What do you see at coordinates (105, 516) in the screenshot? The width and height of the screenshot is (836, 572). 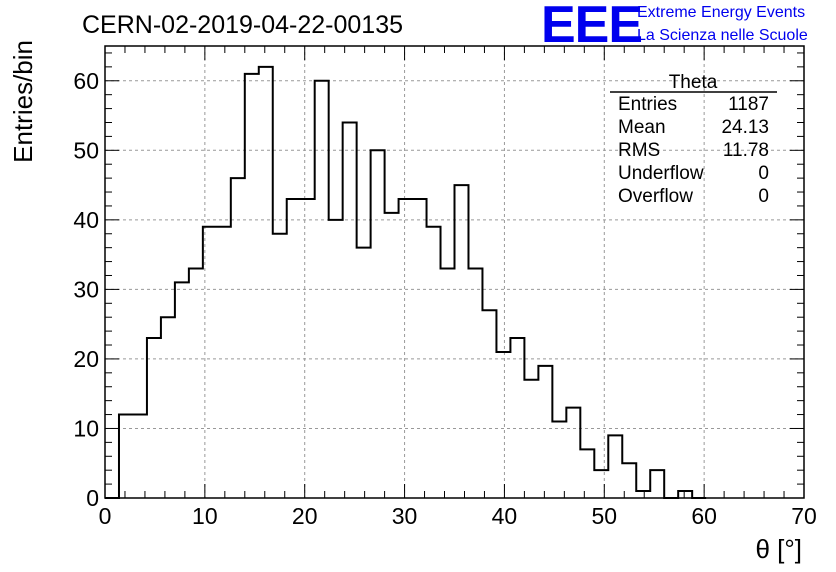 I see `x-tick-label: 0` at bounding box center [105, 516].